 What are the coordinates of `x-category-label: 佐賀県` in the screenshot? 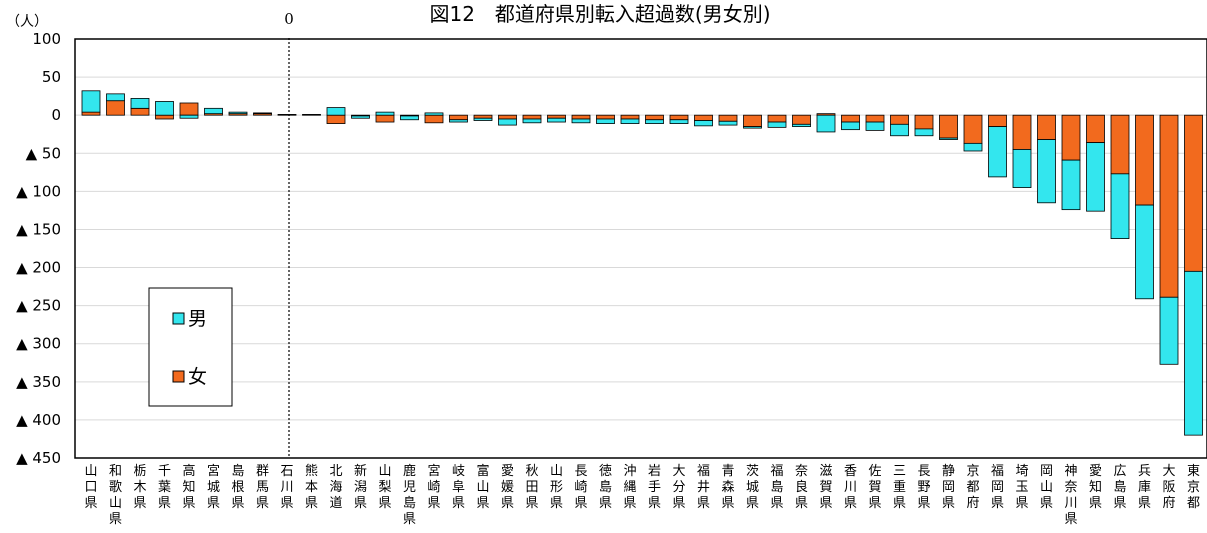 It's located at (874, 487).